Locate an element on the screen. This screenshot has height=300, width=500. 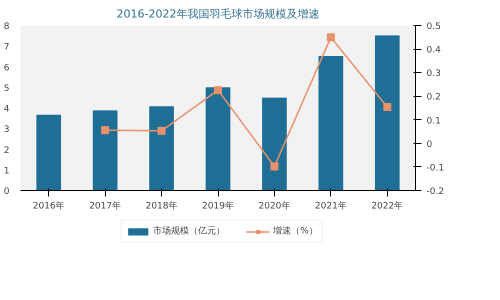
y-tick-label: 7 is located at coordinates (7, 47).